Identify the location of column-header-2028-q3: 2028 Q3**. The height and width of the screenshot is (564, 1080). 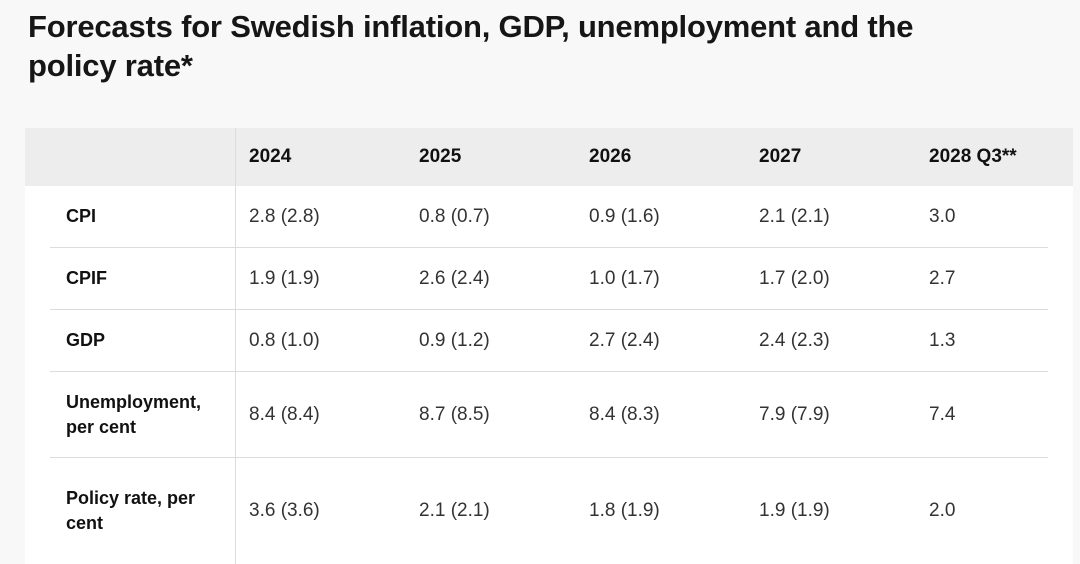
(973, 156).